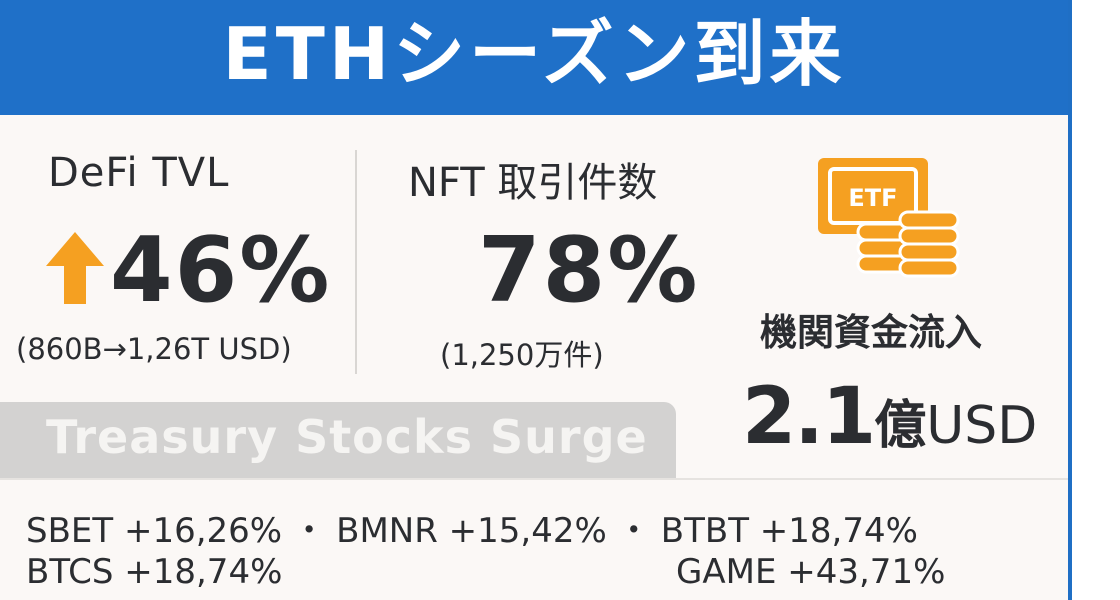 The image size is (1120, 600). What do you see at coordinates (982, 426) in the screenshot?
I see `inflow-currency: USD` at bounding box center [982, 426].